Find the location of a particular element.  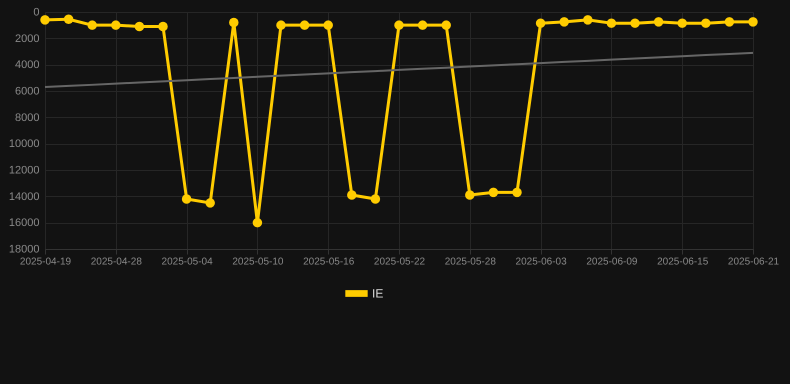

y-tick-label: 6000 is located at coordinates (27, 92).